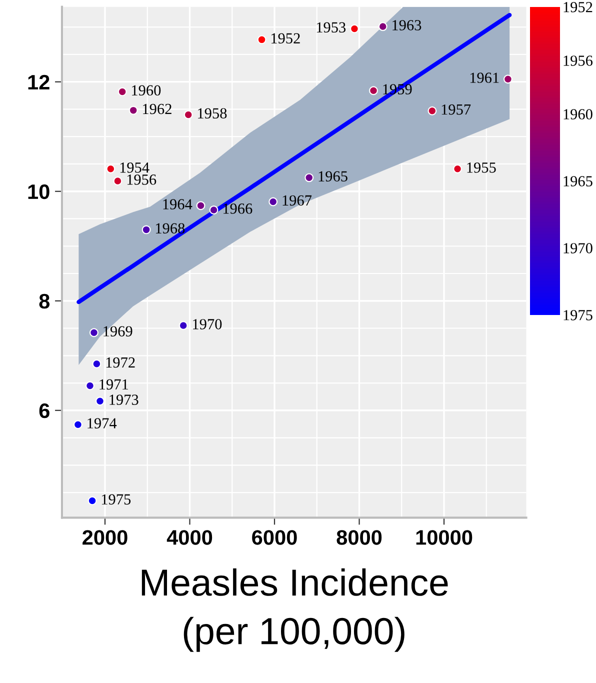  Describe the element at coordinates (237, 209) in the screenshot. I see `annotation: 1966` at that location.